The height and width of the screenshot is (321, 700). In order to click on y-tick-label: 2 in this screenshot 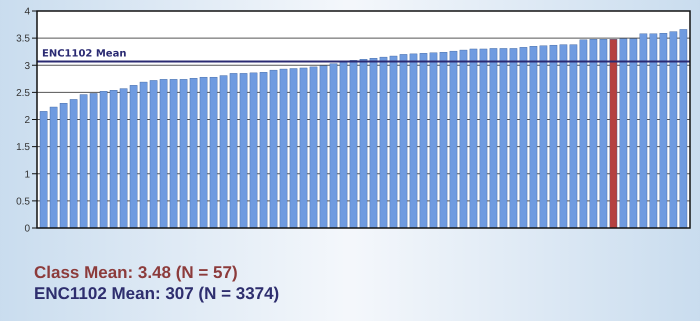, I will do `click(27, 120)`.